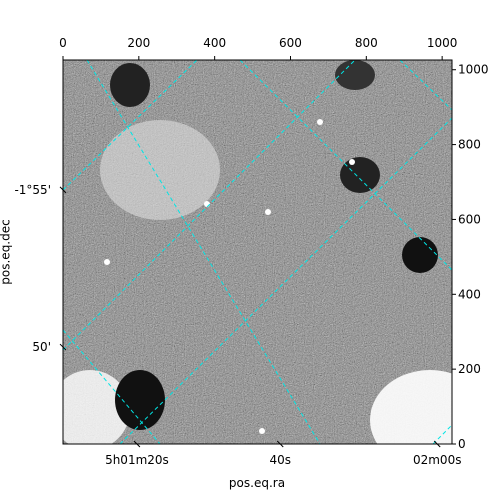  Describe the element at coordinates (63, 43) in the screenshot. I see `x-tick-label: 0` at that location.